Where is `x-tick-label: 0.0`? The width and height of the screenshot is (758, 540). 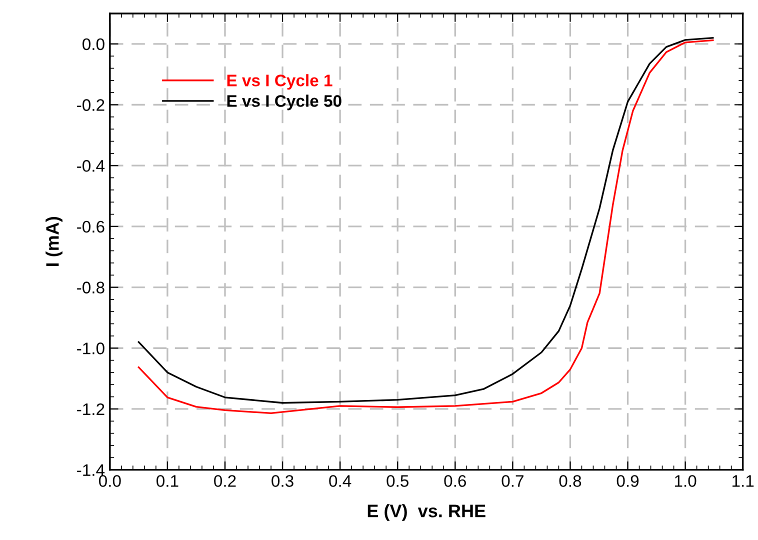
x-tick-label: 0.0 is located at coordinates (109, 481).